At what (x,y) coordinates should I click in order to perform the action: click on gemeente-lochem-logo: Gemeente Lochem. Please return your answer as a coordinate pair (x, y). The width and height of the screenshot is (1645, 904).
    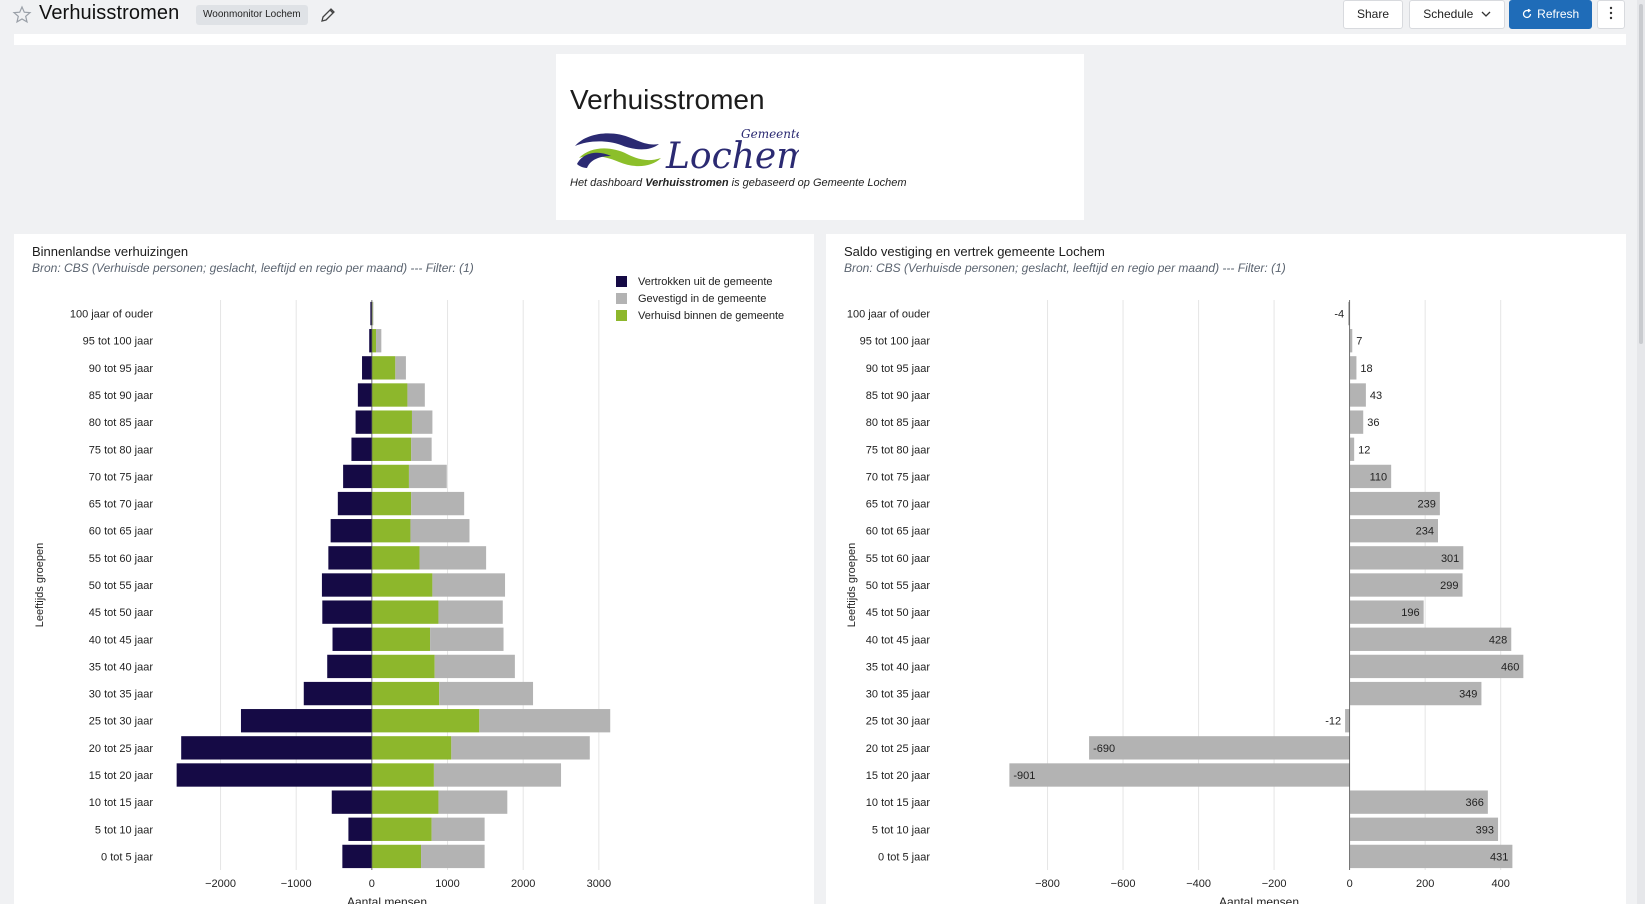
    Looking at the image, I should click on (687, 152).